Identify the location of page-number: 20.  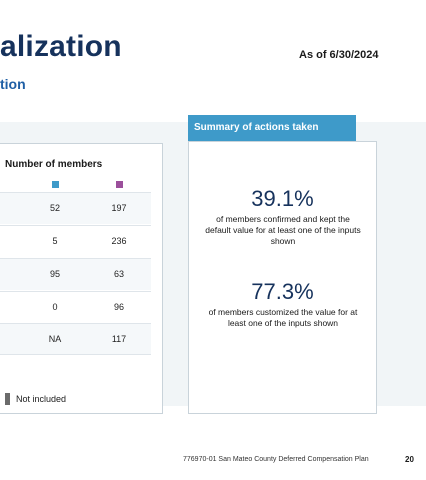
(409, 459).